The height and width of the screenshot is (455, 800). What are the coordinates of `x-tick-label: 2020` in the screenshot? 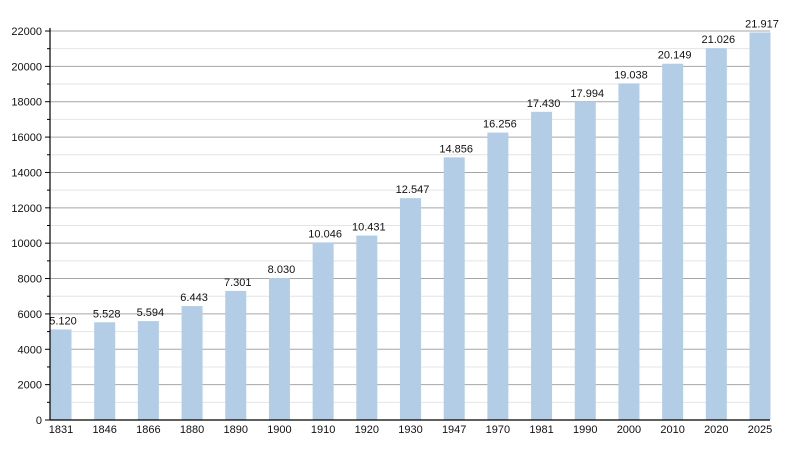 It's located at (716, 430).